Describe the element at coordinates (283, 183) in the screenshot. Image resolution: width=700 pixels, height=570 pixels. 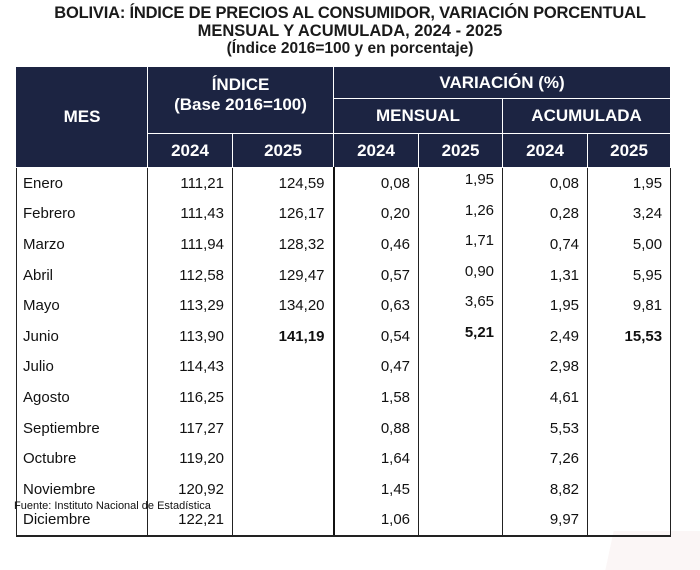
I see `cell-idx2025: 124,59` at that location.